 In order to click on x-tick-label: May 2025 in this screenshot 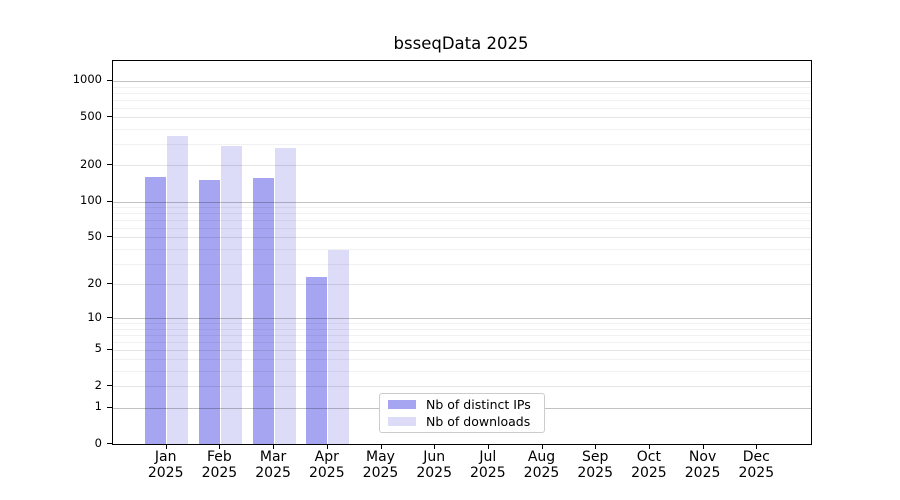, I will do `click(380, 465)`.